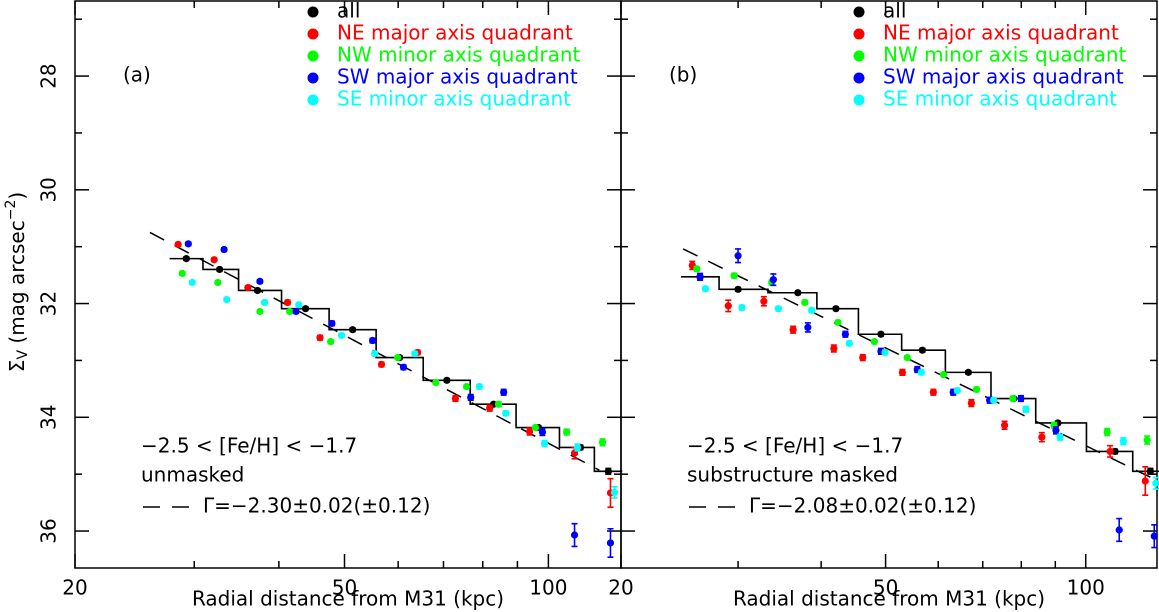 Image resolution: width=1159 pixels, height=612 pixels. What do you see at coordinates (23, 355) in the screenshot?
I see `y-axis-label-part: V` at bounding box center [23, 355].